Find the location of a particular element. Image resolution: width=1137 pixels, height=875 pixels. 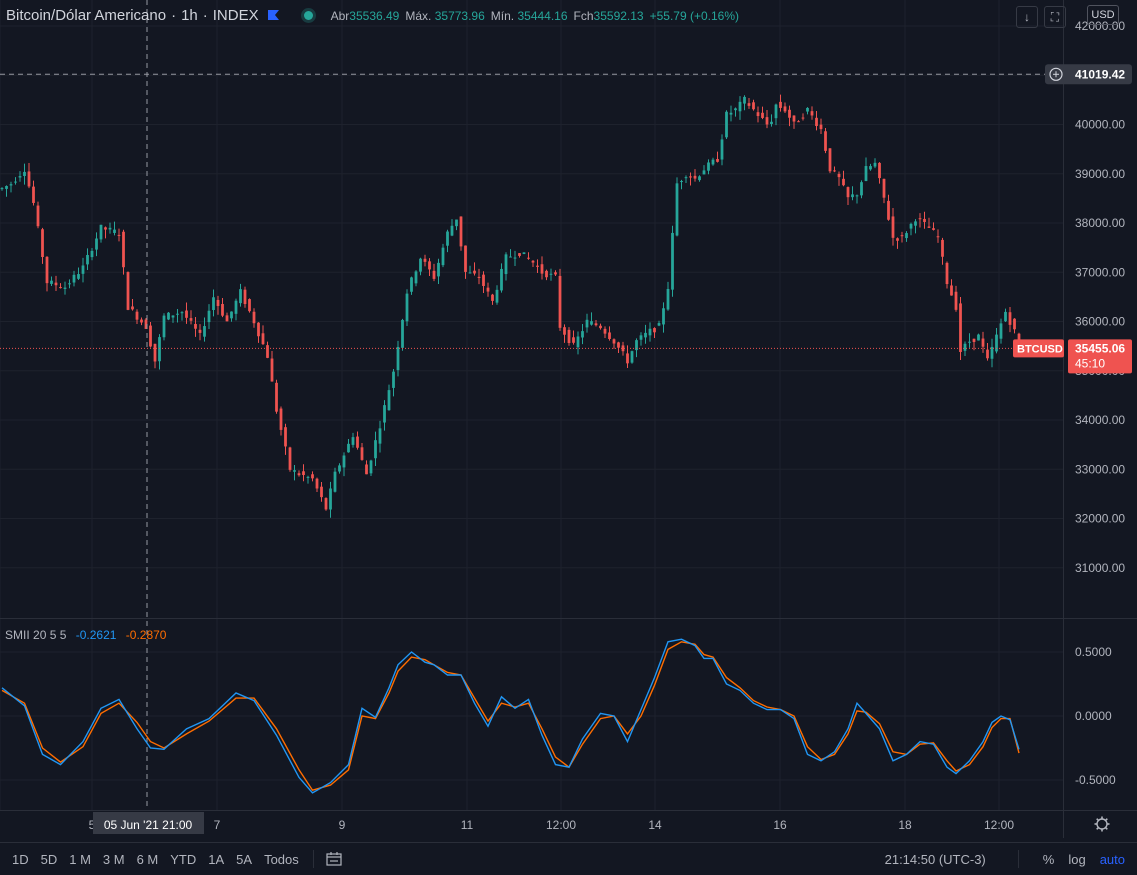

range-3m: 3 M is located at coordinates (113, 859).